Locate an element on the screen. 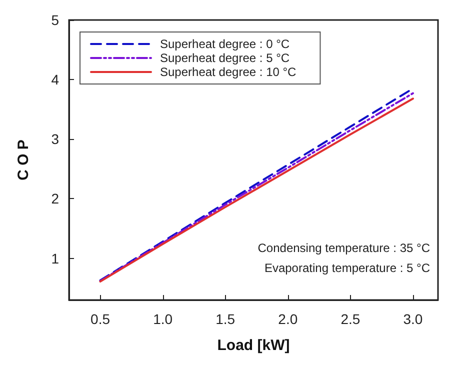 The width and height of the screenshot is (470, 368). annotation: Evaporating temperature : 5 °C is located at coordinates (347, 268).